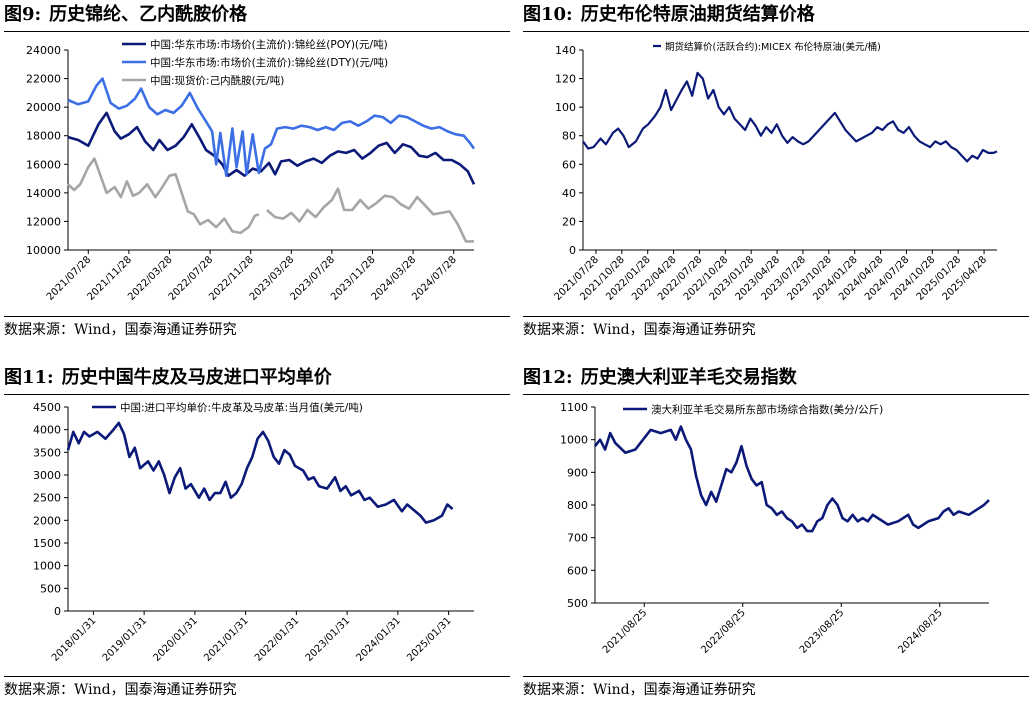  I want to click on figure-title: 历史澳大利亚羊毛交易指数, so click(688, 377).